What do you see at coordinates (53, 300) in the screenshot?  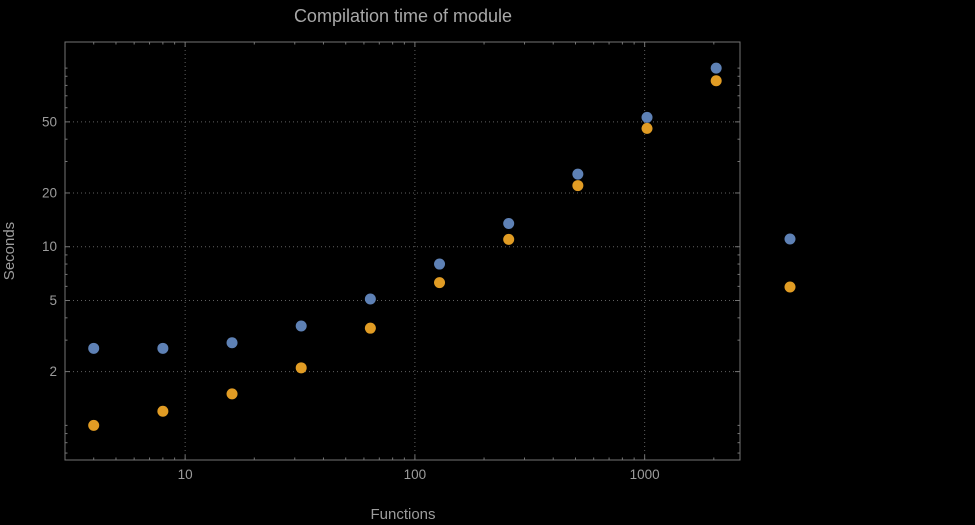 I see `y-tick-label: 5` at bounding box center [53, 300].